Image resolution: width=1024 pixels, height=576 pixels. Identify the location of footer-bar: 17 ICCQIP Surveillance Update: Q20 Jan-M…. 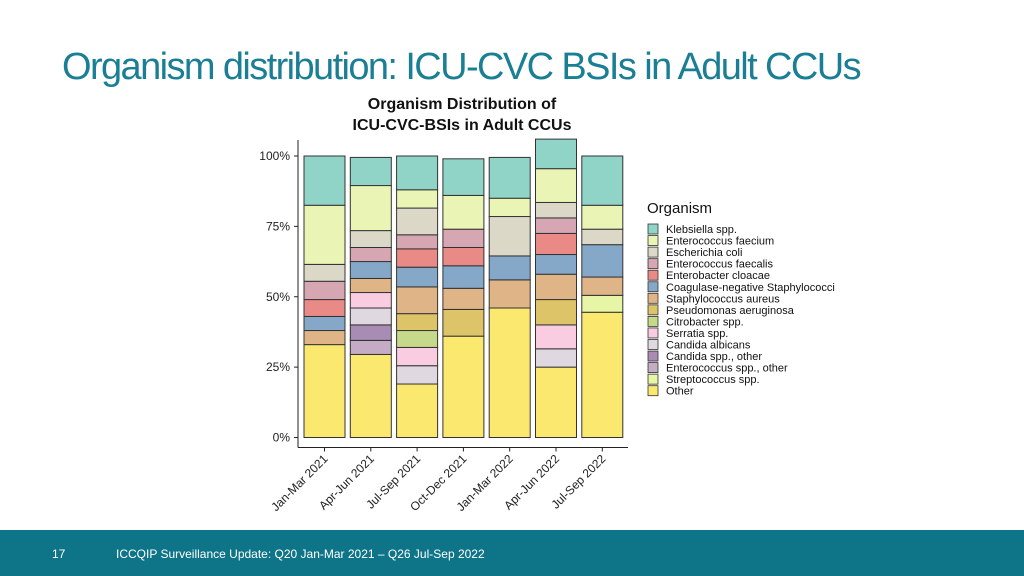
(512, 553).